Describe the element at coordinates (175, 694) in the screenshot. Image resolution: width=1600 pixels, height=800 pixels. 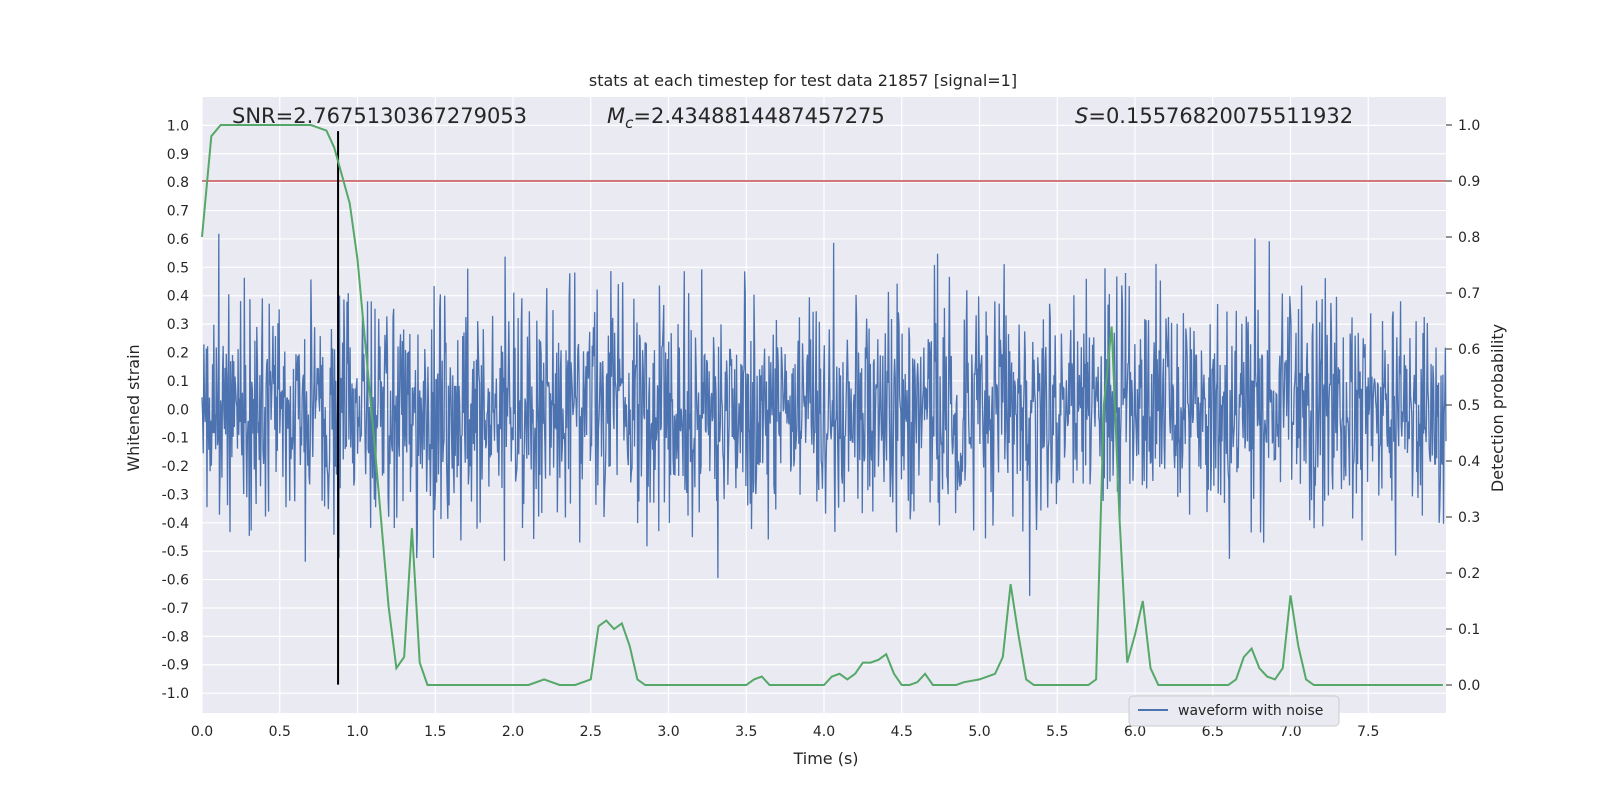
I see `y-left-tick-label: -1.0` at that location.